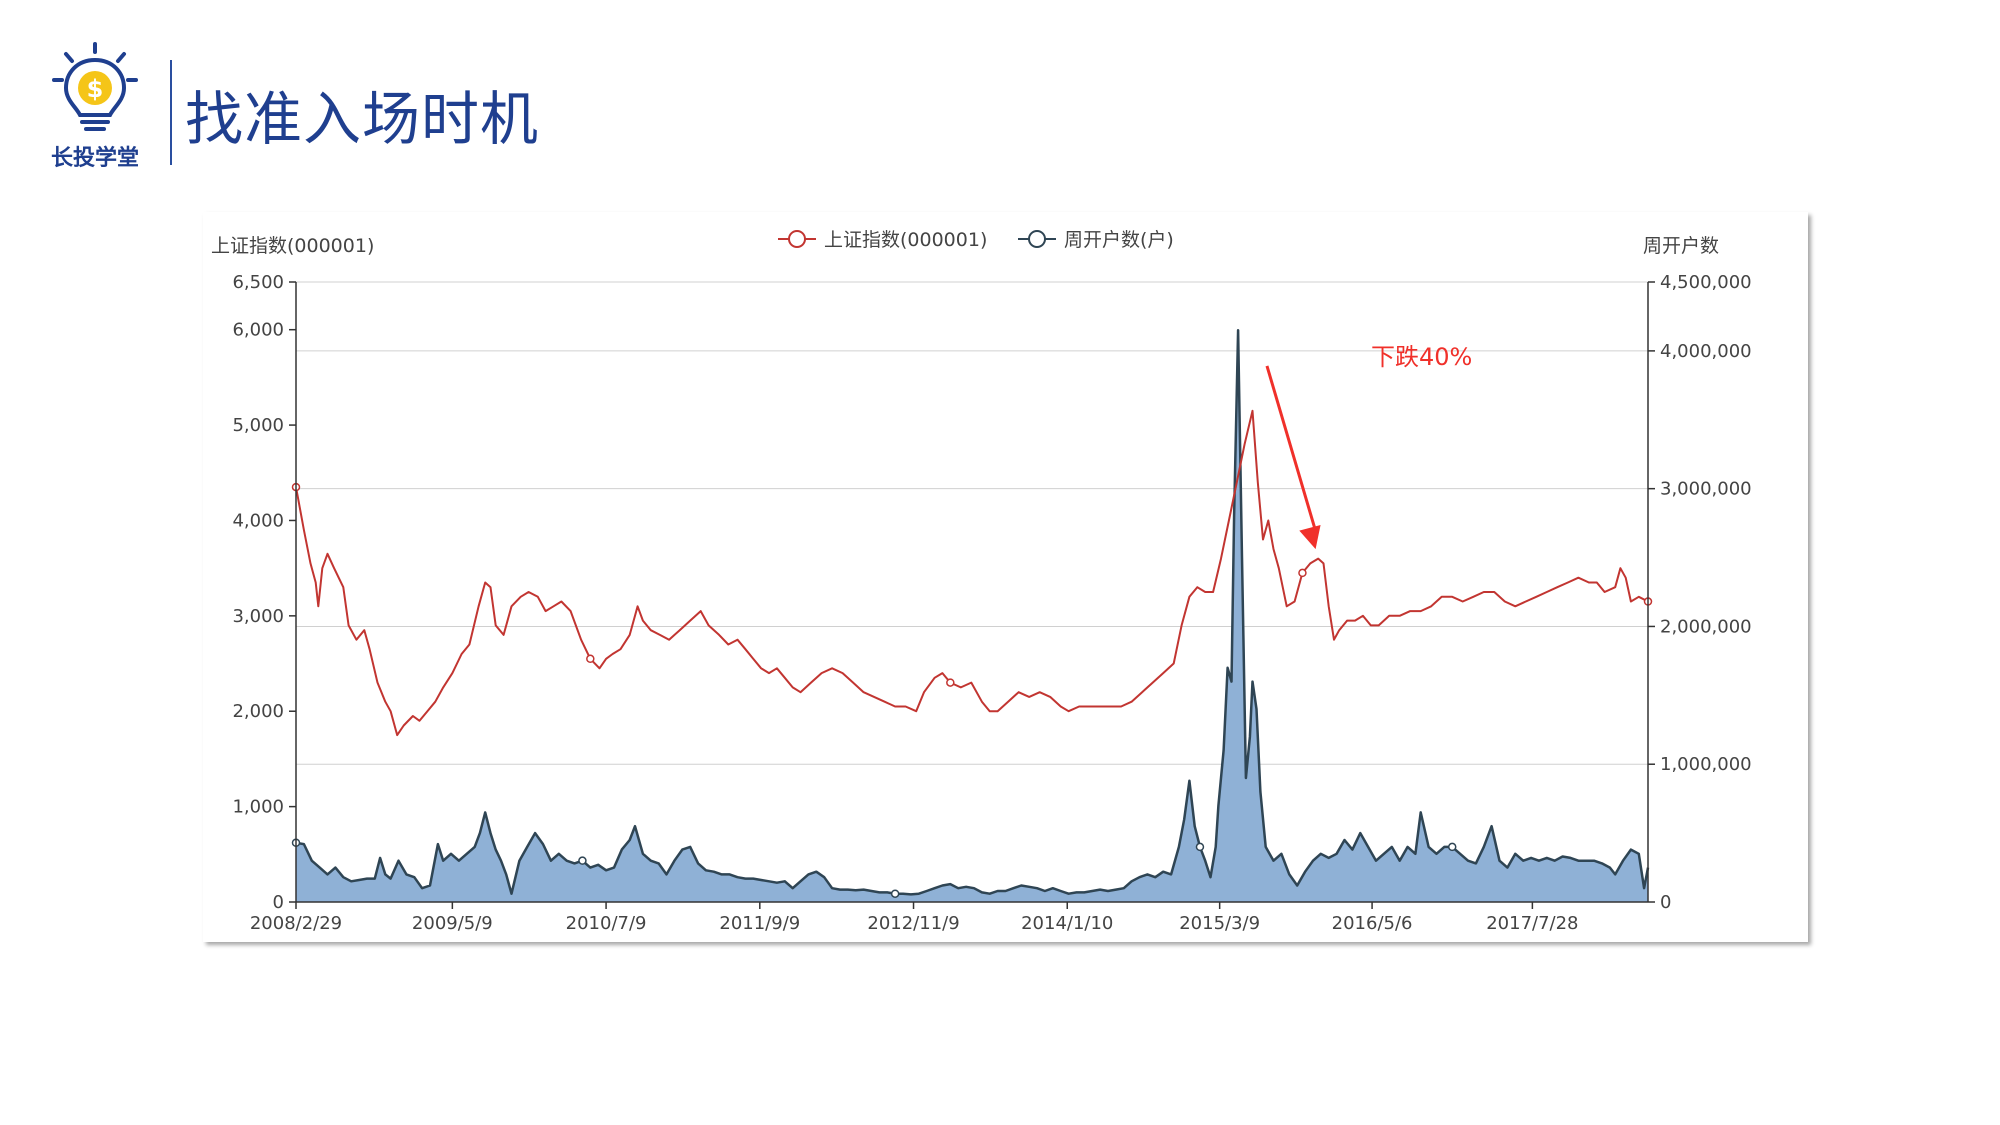 This screenshot has height=1125, width=2000. What do you see at coordinates (258, 807) in the screenshot?
I see `y-left-tick-label: 1,000` at bounding box center [258, 807].